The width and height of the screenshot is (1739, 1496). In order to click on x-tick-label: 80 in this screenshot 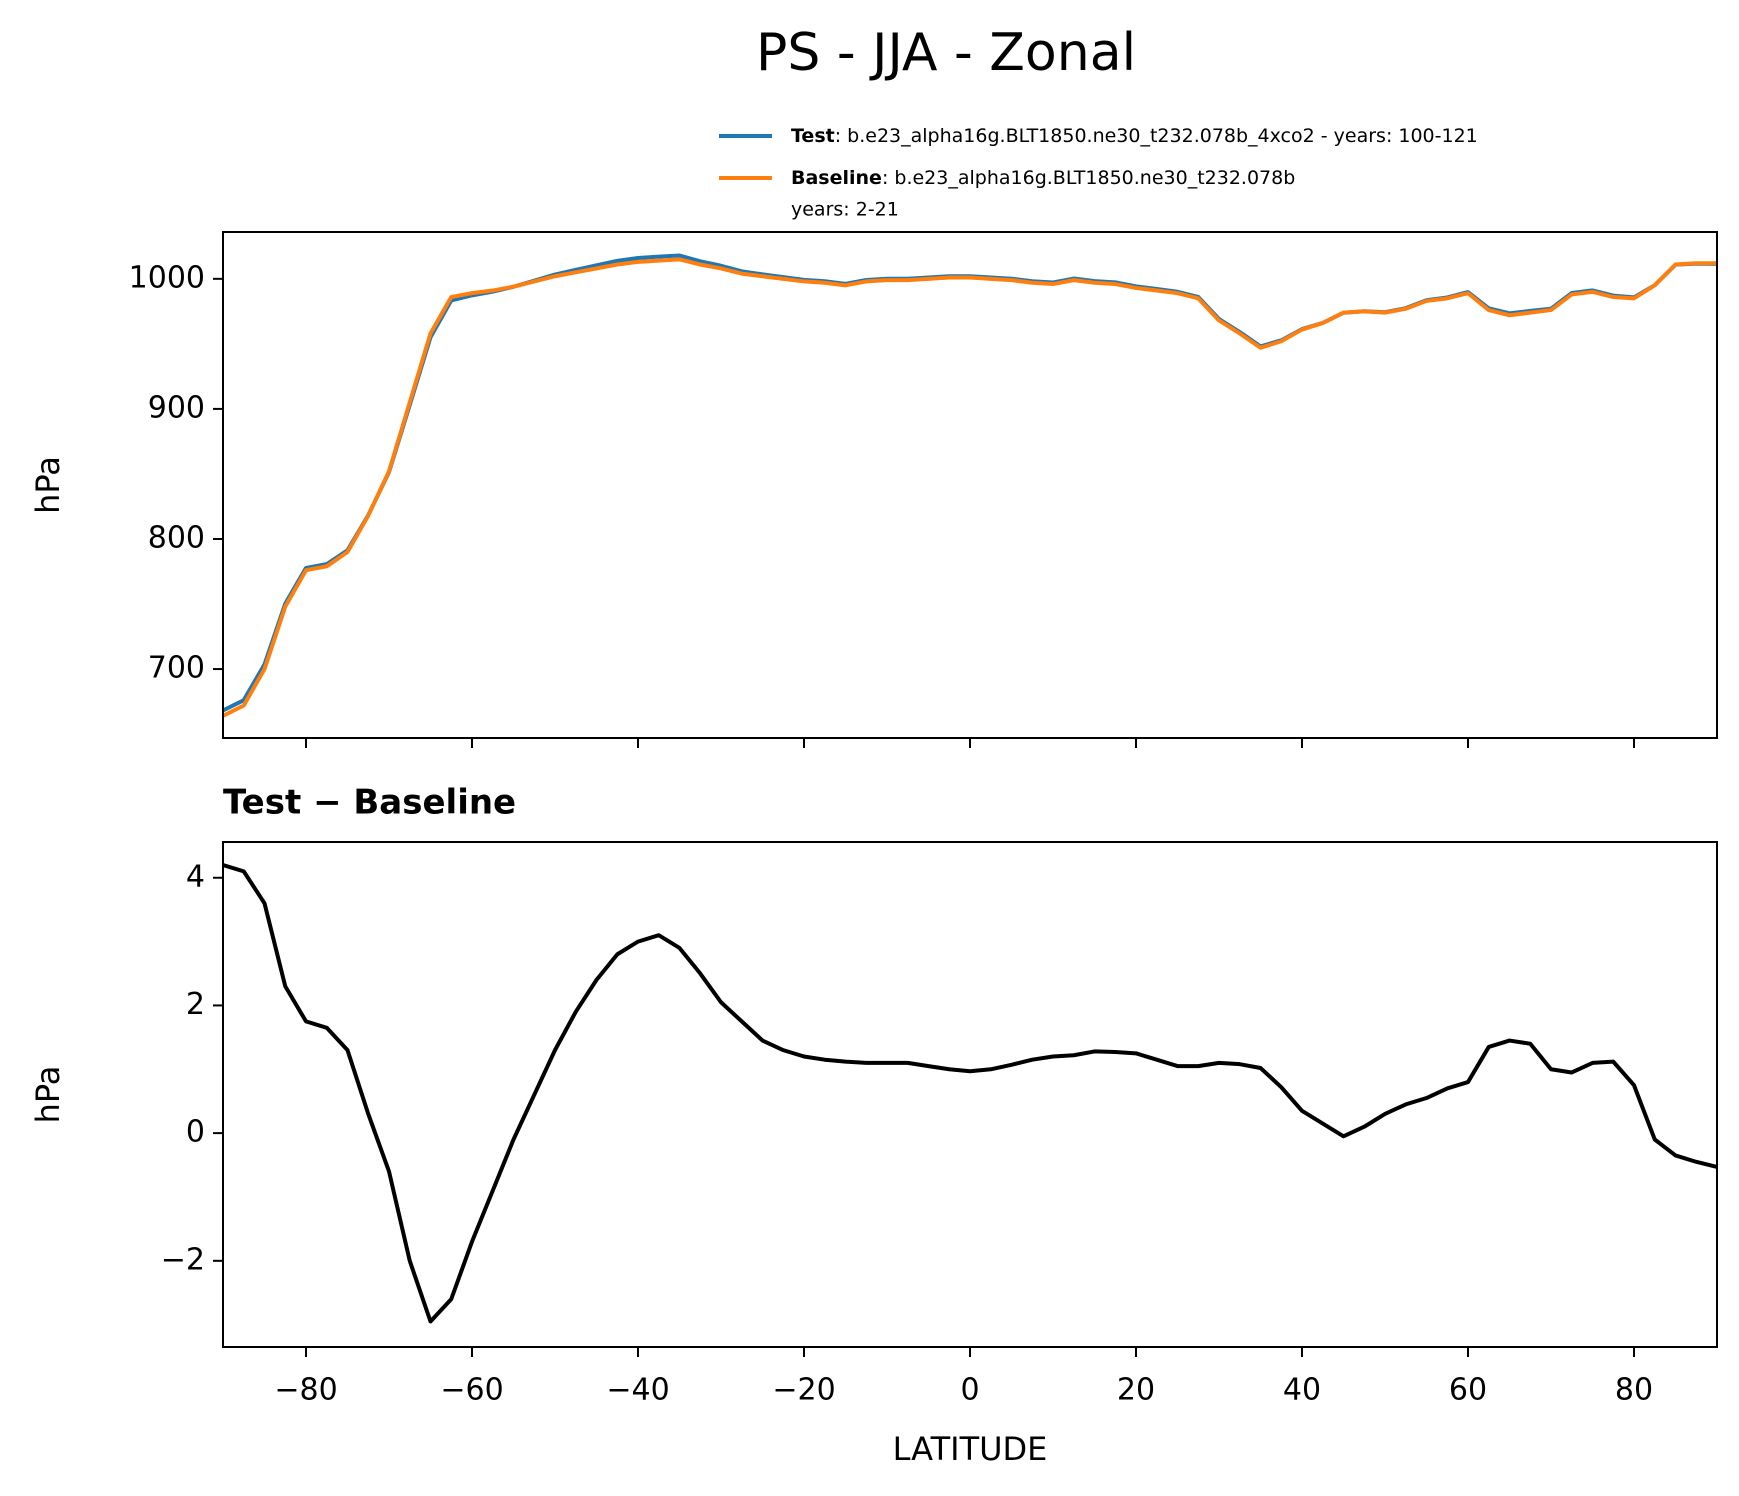, I will do `click(1634, 1390)`.